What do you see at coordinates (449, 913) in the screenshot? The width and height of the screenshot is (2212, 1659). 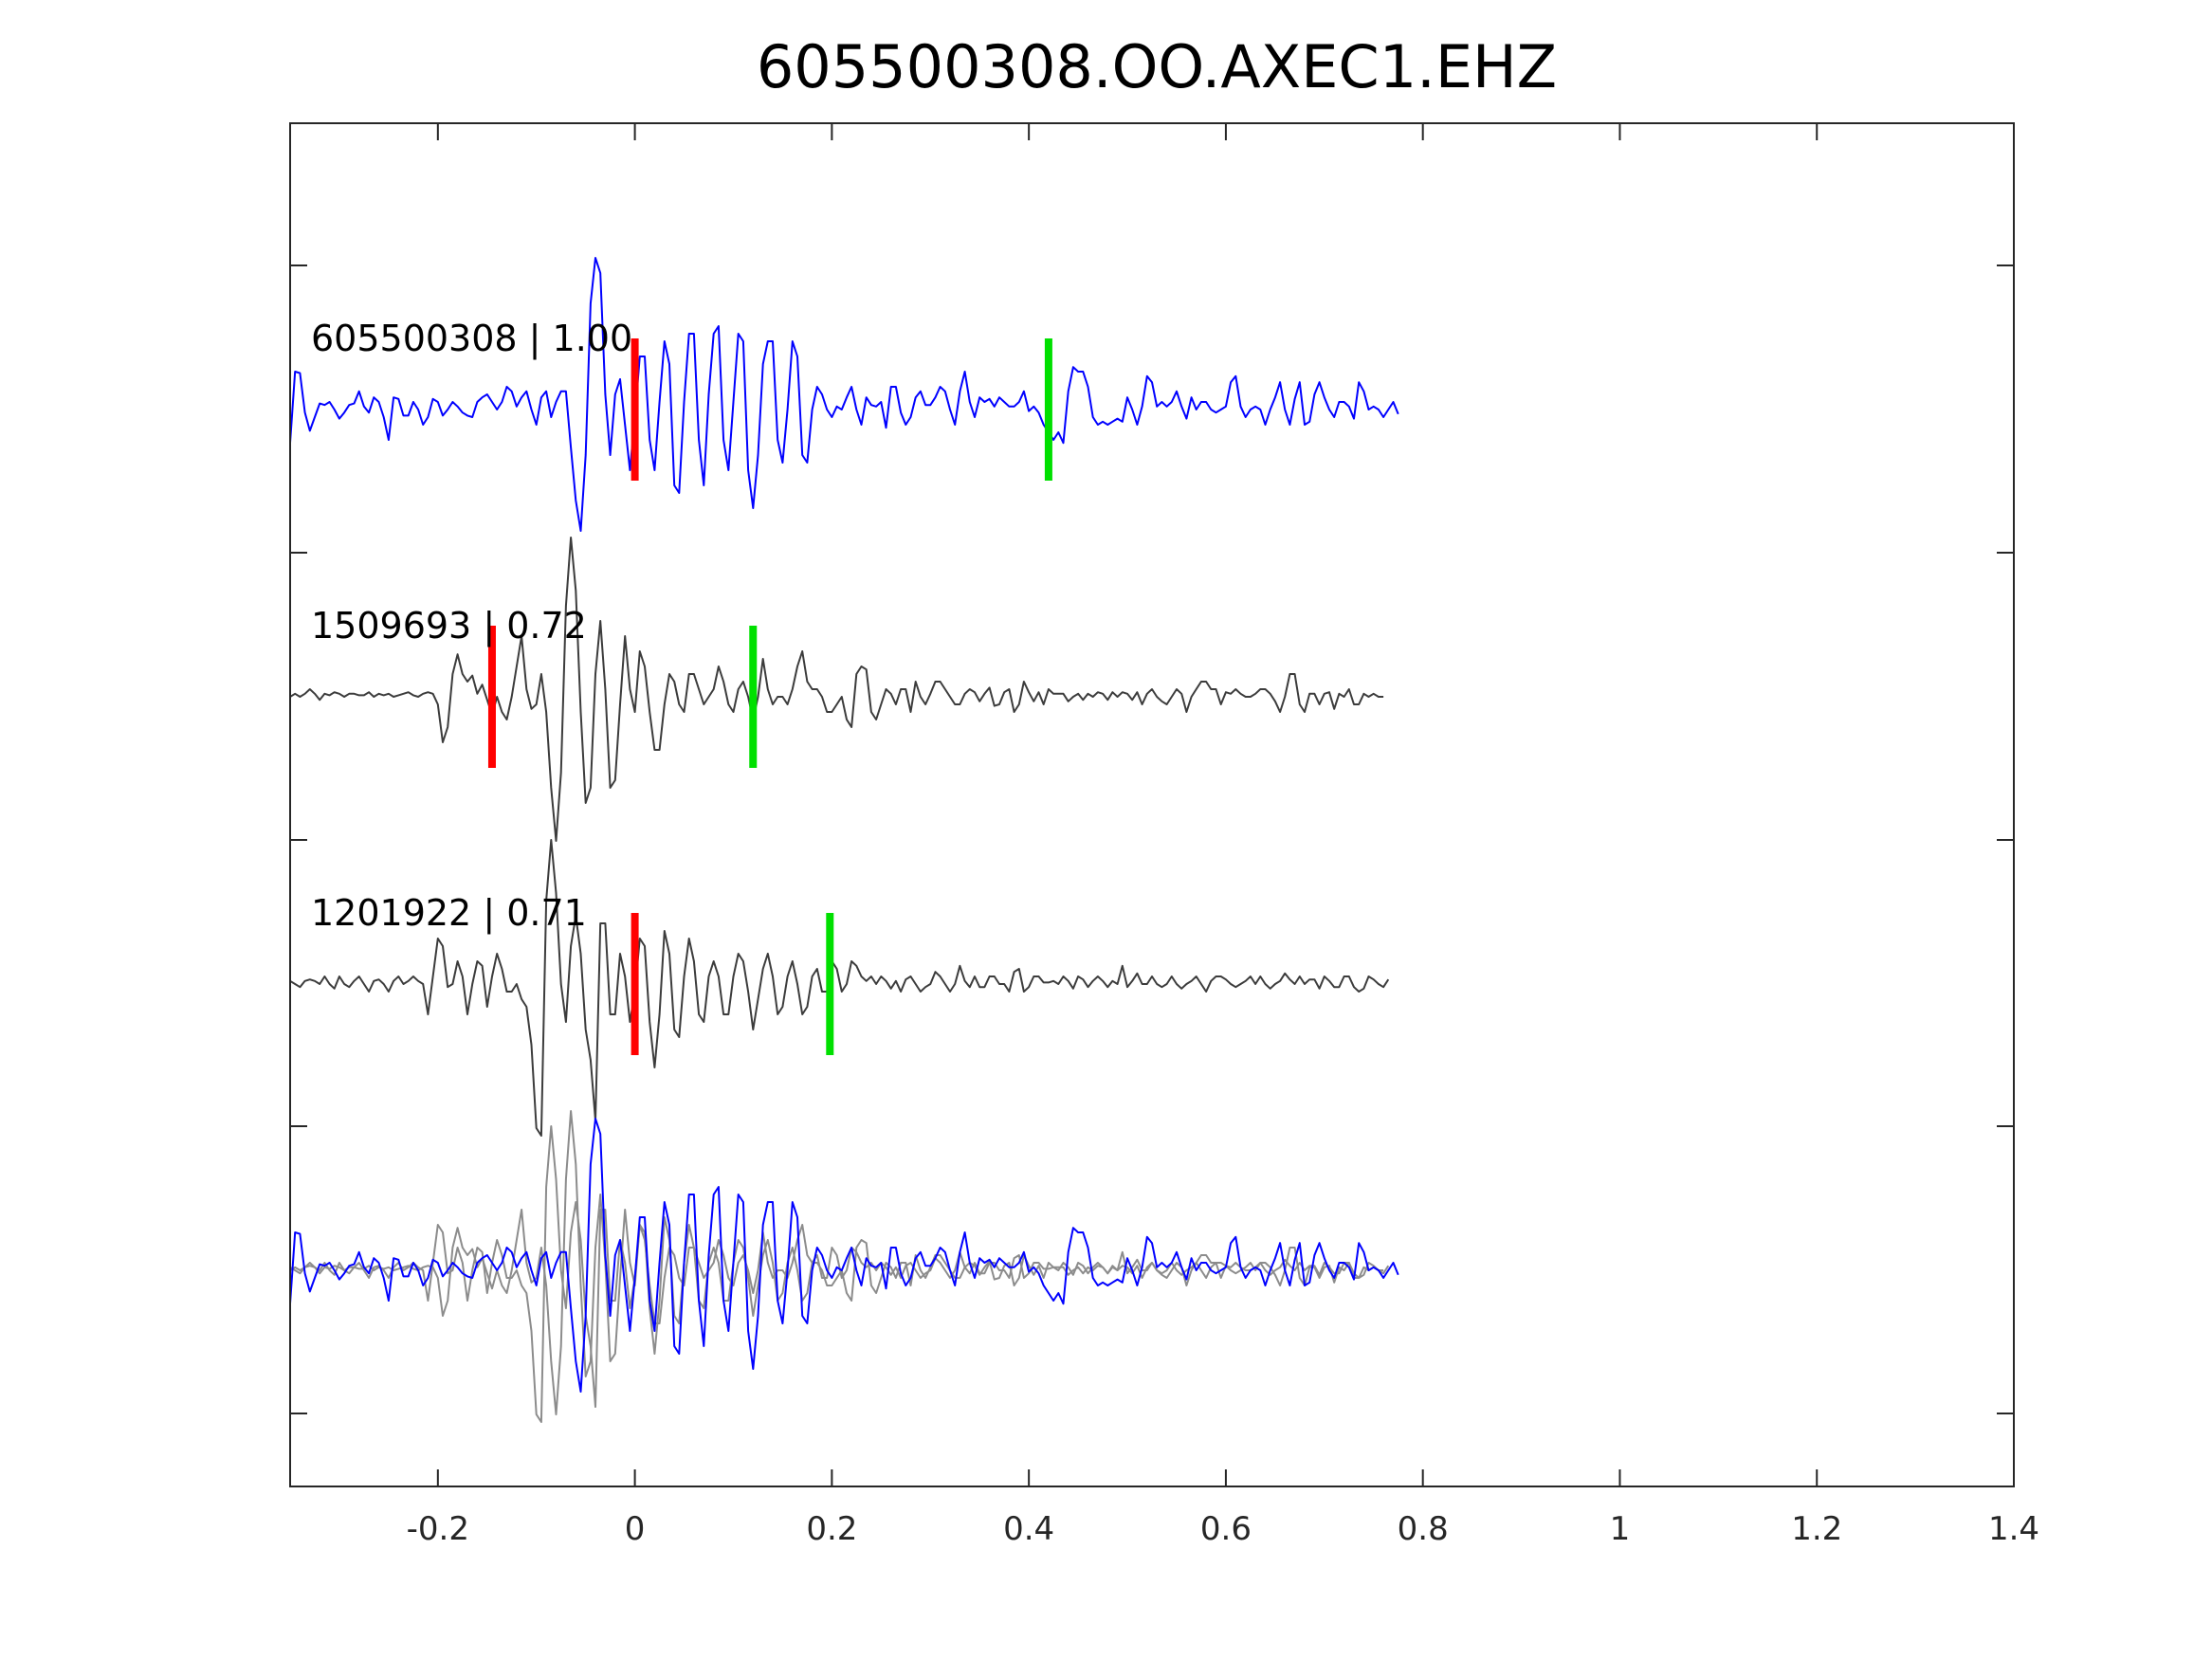 I see `trace-label: 1201922 | 0.71` at bounding box center [449, 913].